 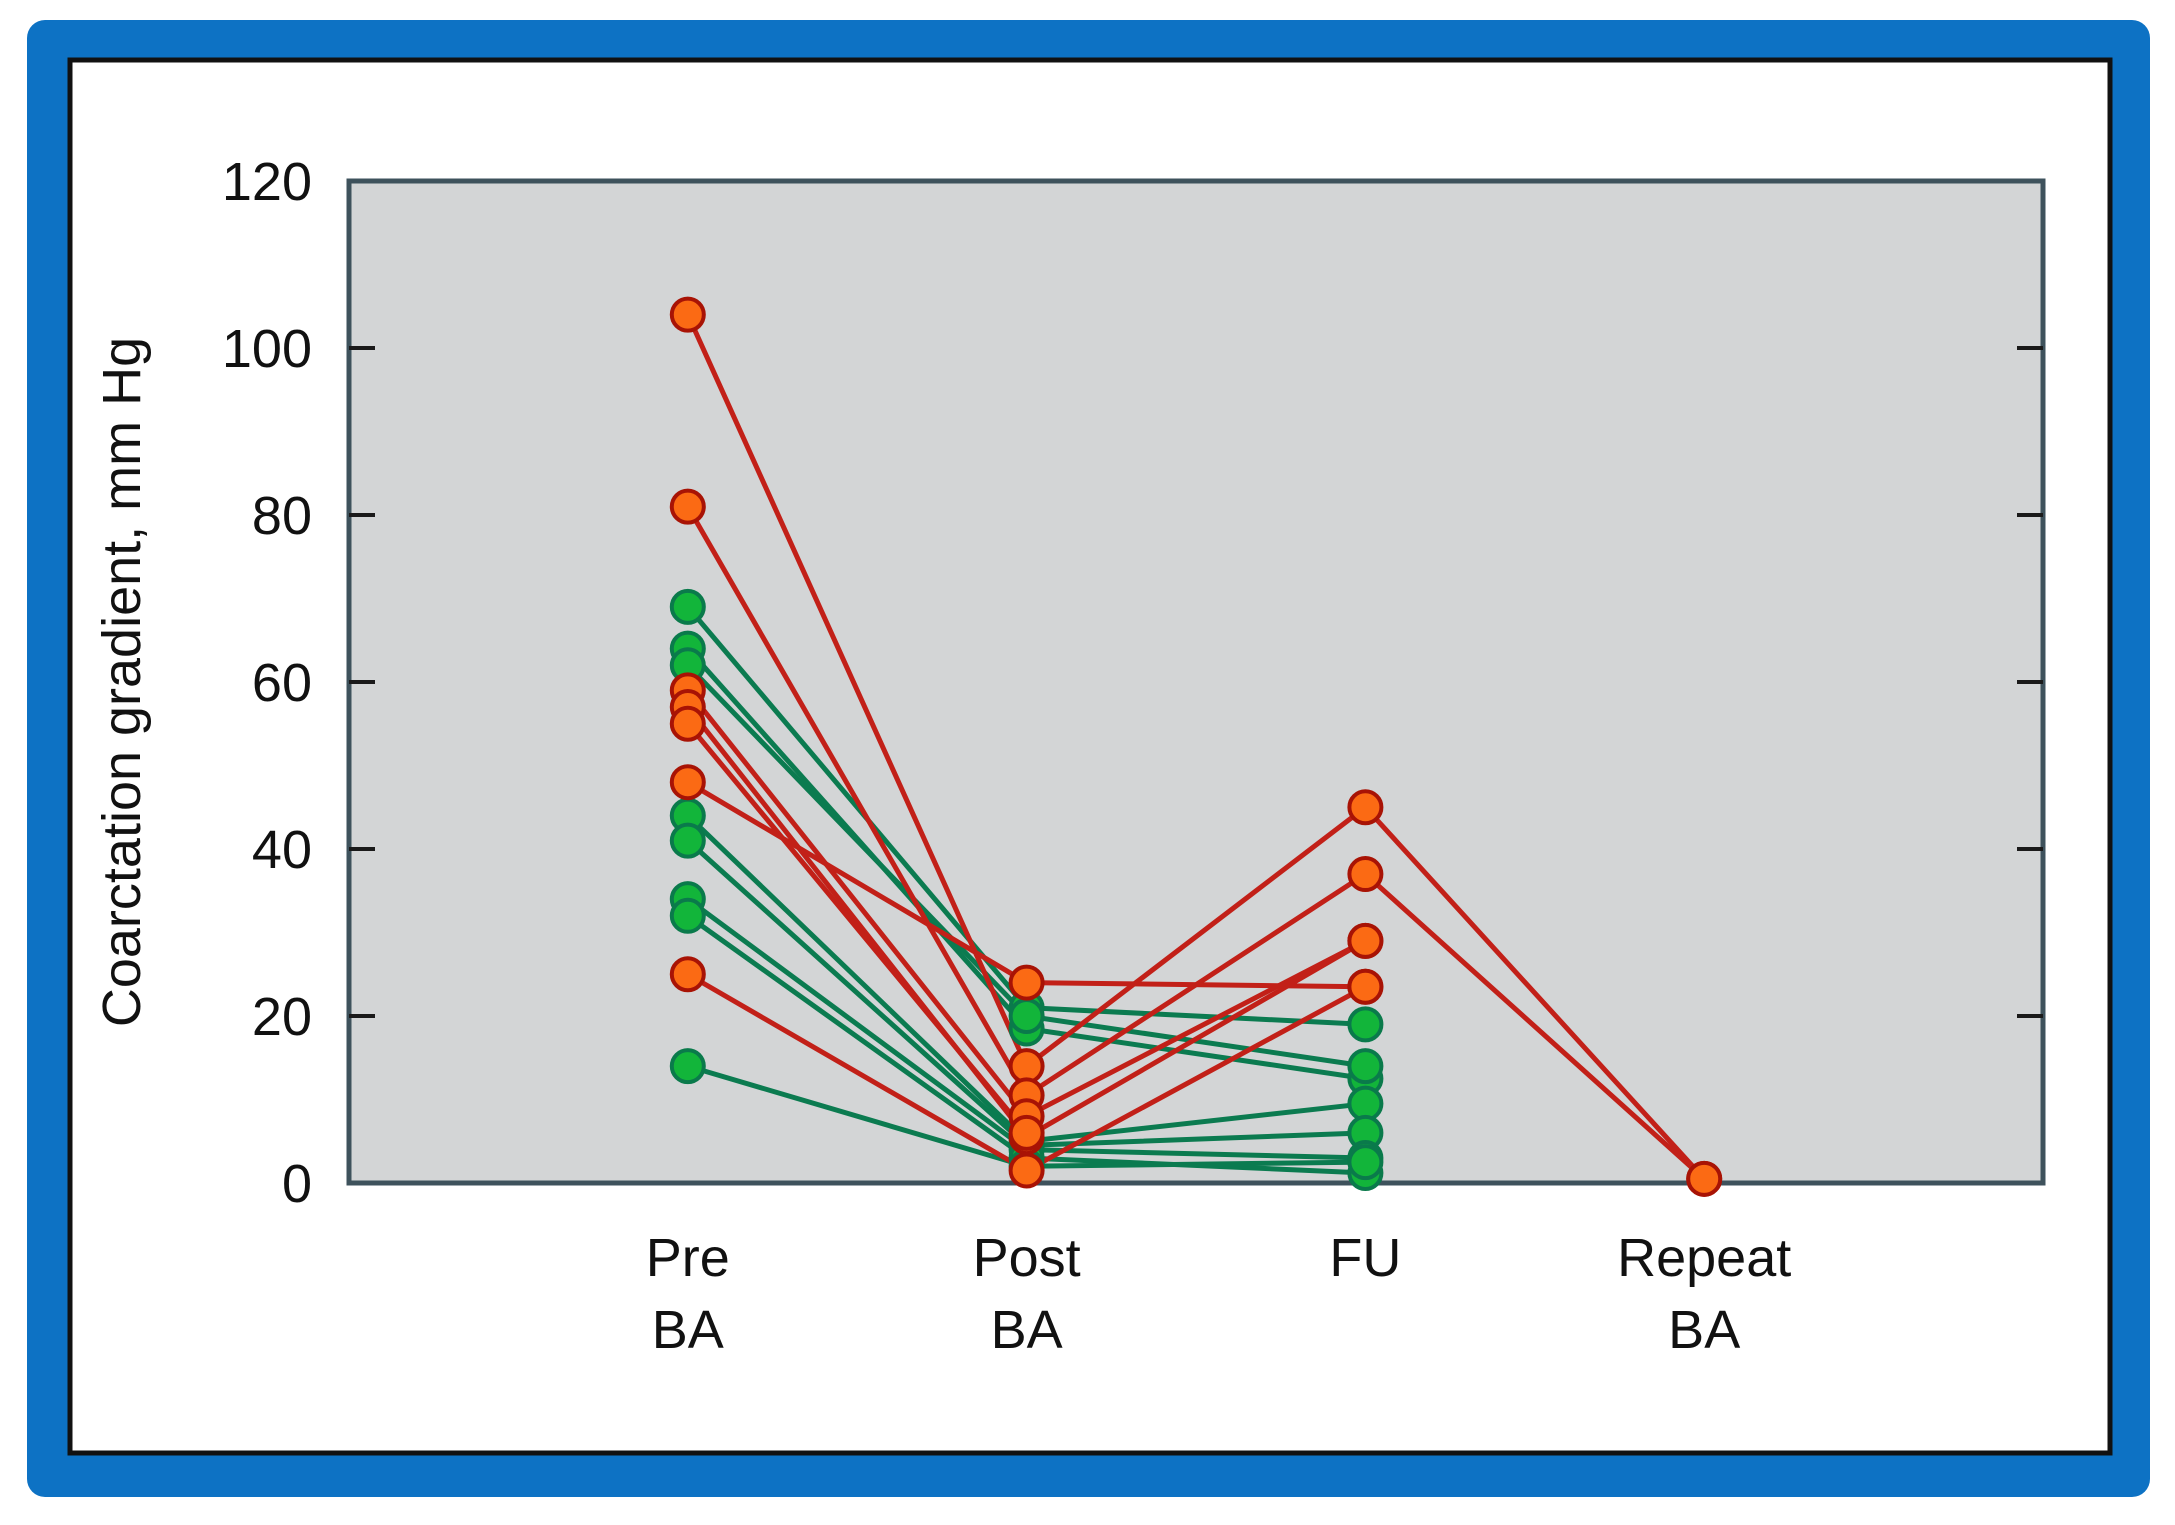 I want to click on y-axis-title: Coarctation gradient, mm Hg, so click(x=122, y=682).